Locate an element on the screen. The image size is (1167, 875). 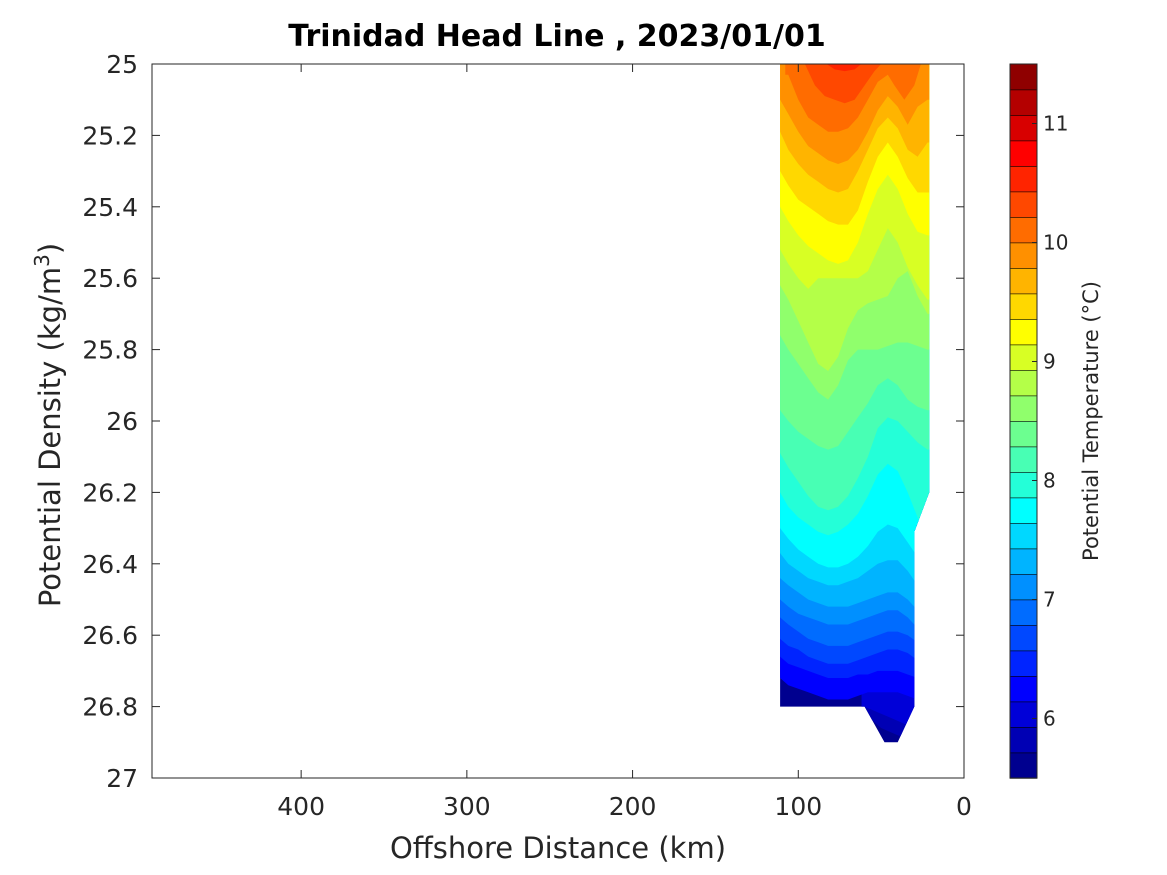
y-axis: 25 25.2 25.4 25.6 25.8 26 26.2 26.4 26.6 26.8 27 is located at coordinates (110, 421).